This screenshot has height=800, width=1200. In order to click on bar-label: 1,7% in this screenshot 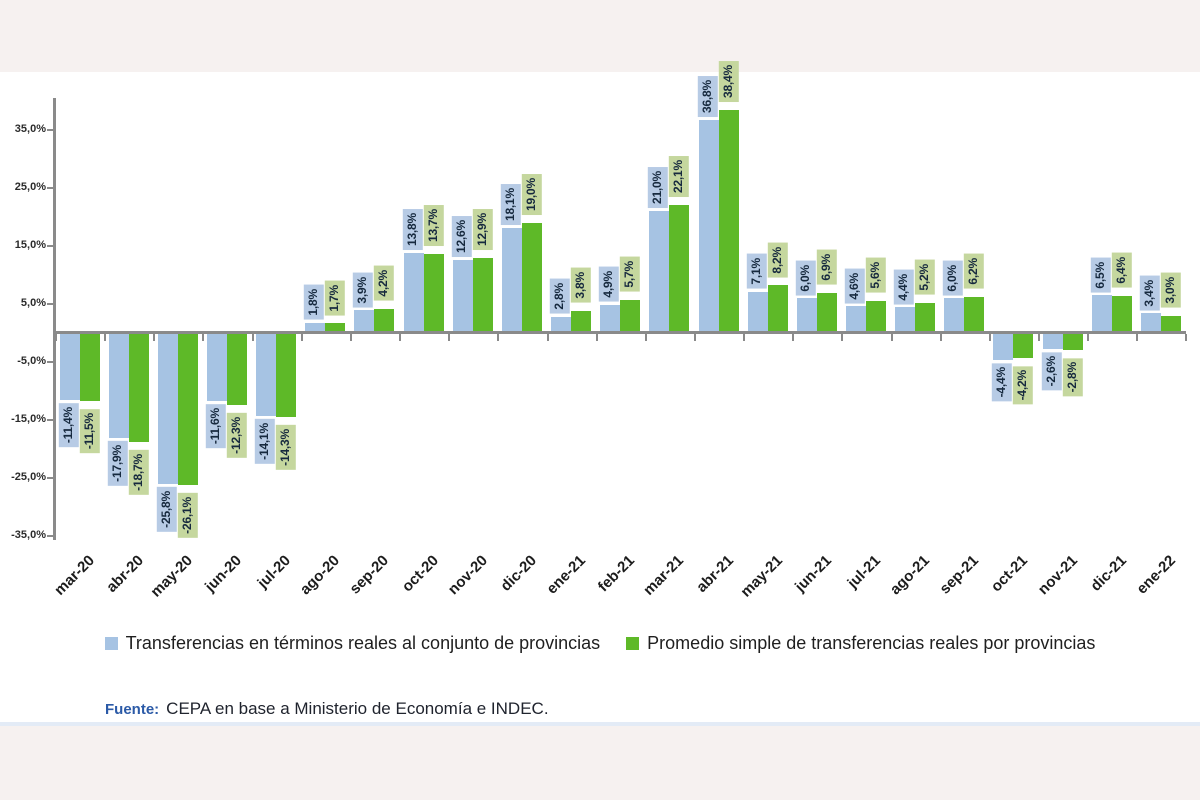, I will do `click(335, 298)`.